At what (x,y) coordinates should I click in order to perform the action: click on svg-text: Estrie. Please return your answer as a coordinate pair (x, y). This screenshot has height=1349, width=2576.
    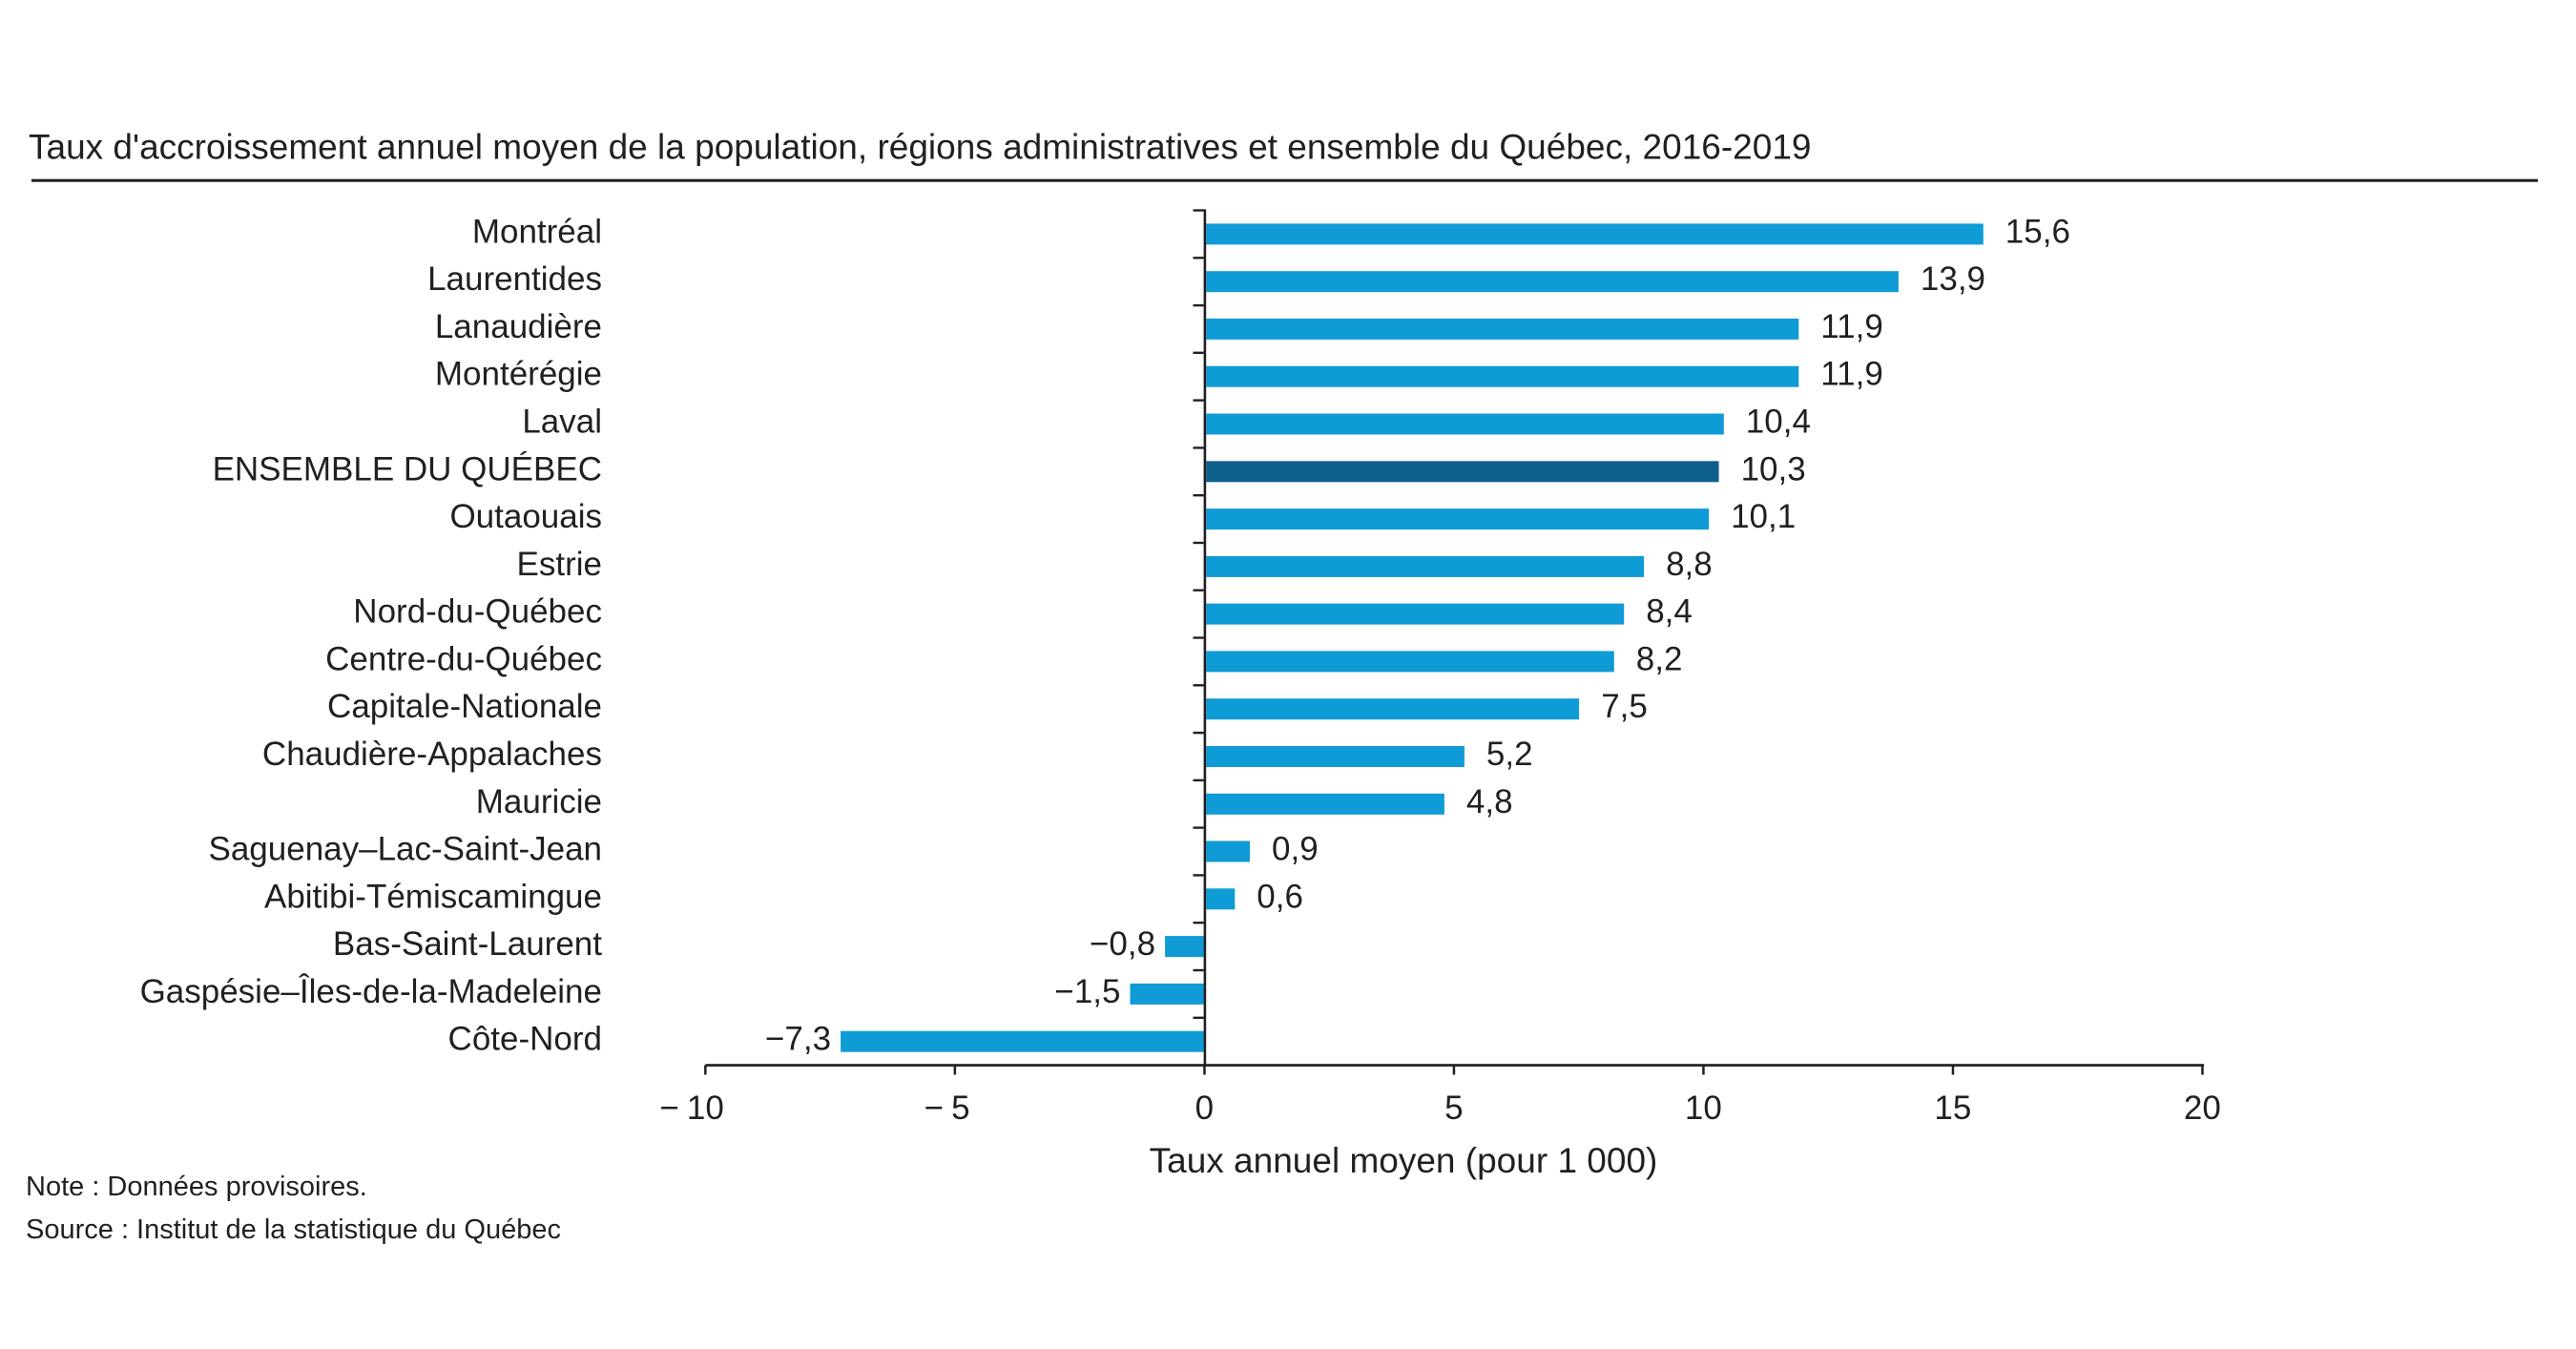
    Looking at the image, I should click on (559, 564).